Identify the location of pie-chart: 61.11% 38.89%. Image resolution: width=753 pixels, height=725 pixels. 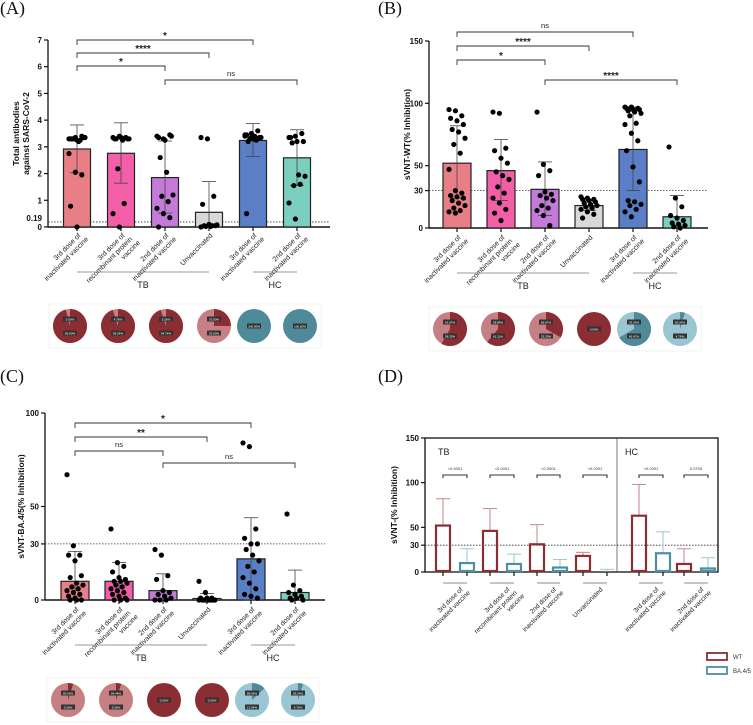
(498, 329).